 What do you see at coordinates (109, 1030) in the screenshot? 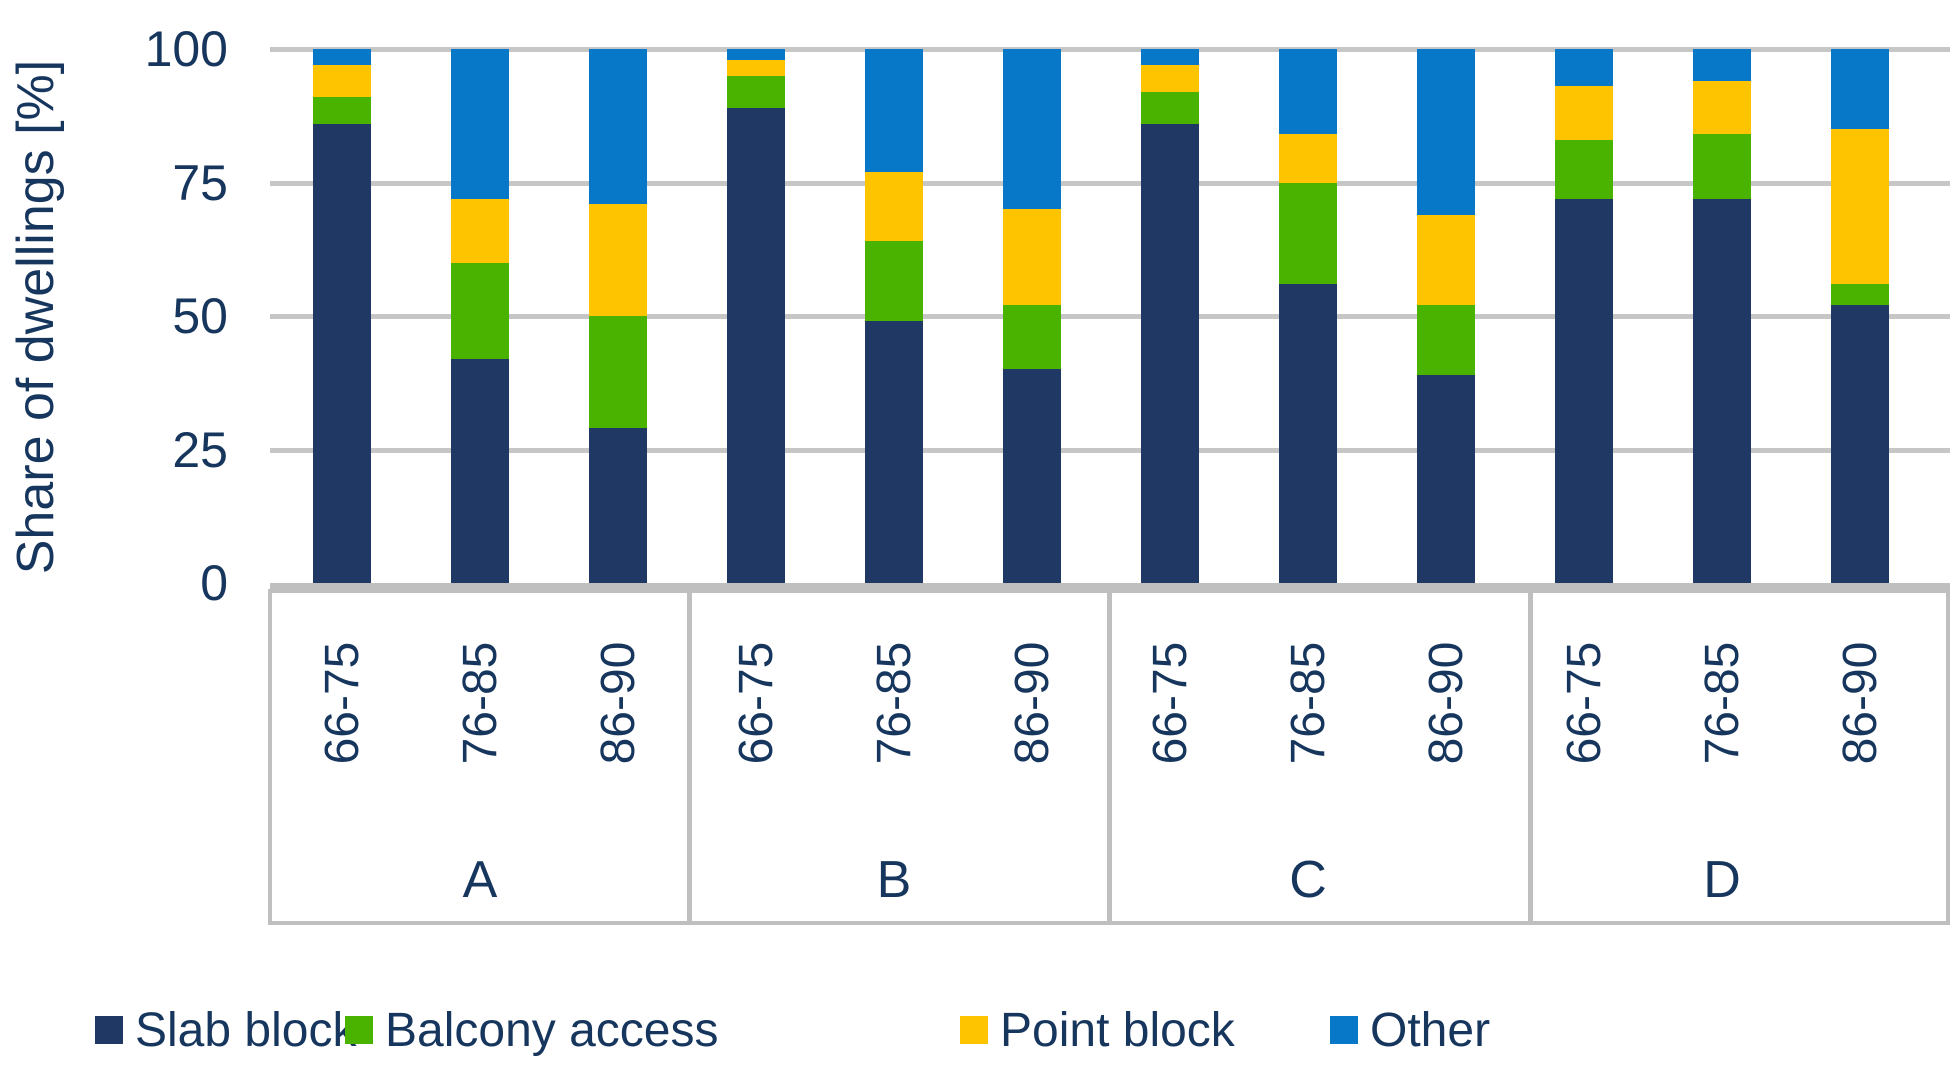
I see `legend-swatch-slab-block` at bounding box center [109, 1030].